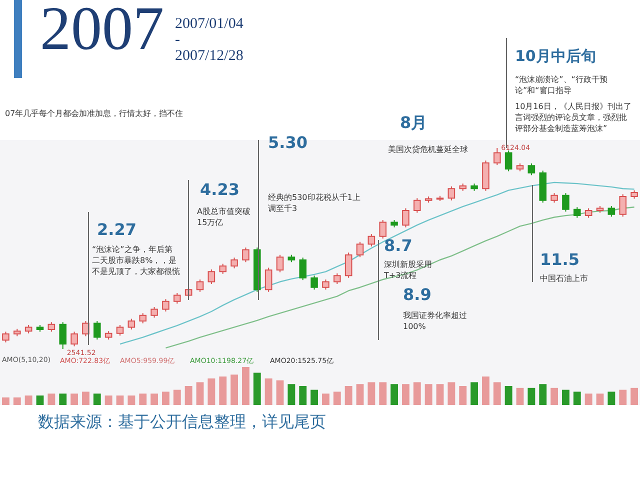 The height and width of the screenshot is (480, 640). I want to click on text: 10月16日，《人民日报》刊出了言词强烈的评论员文章，强烈批评部分基金制造蓝筹泡沫”, so click(573, 117).